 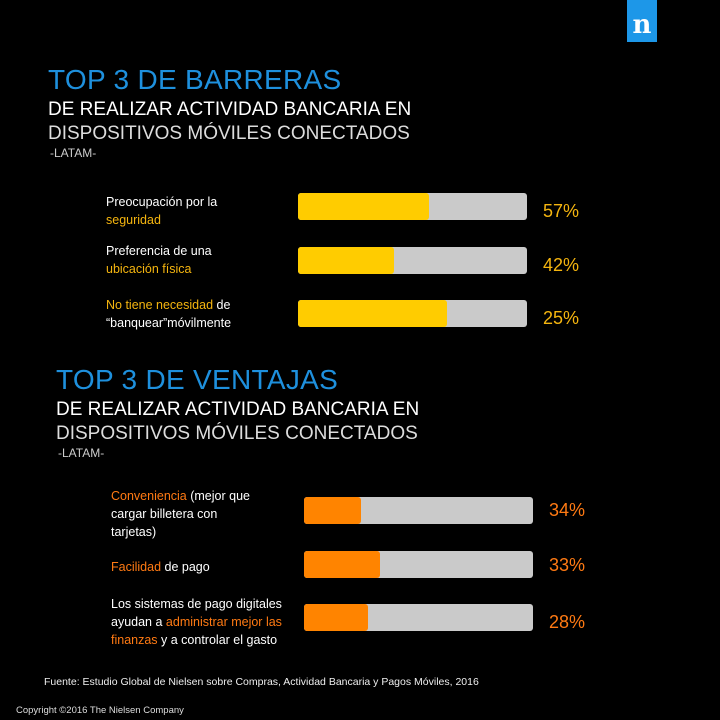 What do you see at coordinates (136, 567) in the screenshot?
I see `label-highlight: Facilidad` at bounding box center [136, 567].